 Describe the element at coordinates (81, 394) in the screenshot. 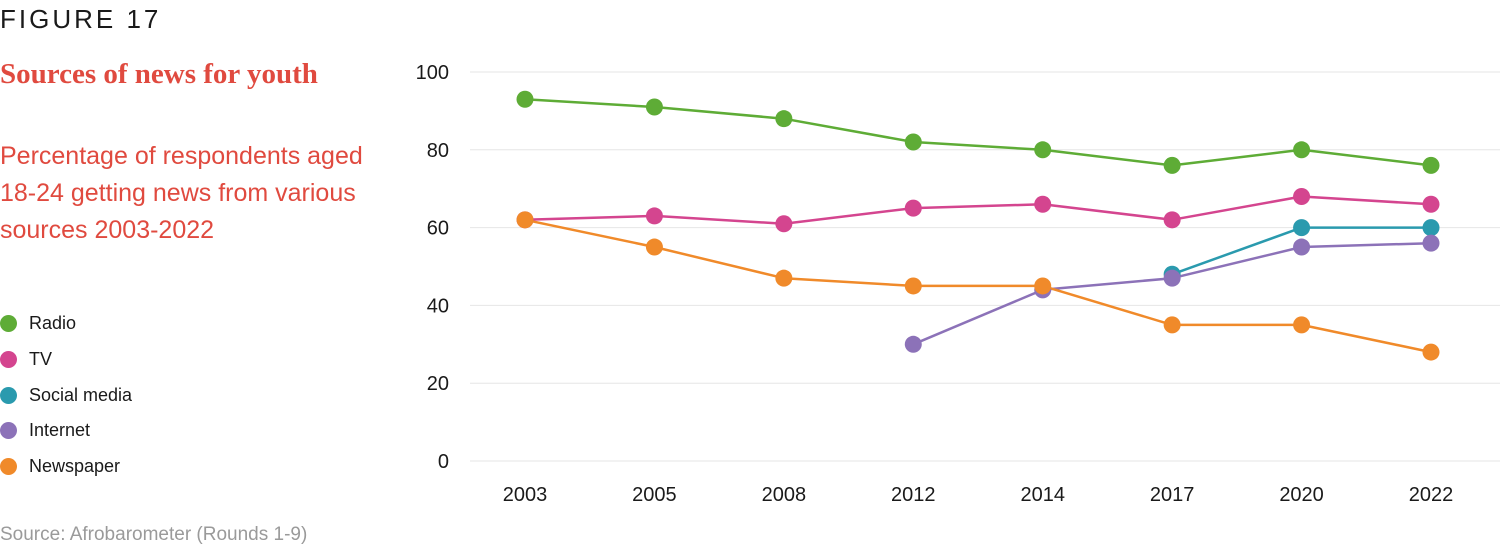

I see `legend-label-social-media: Social media` at that location.